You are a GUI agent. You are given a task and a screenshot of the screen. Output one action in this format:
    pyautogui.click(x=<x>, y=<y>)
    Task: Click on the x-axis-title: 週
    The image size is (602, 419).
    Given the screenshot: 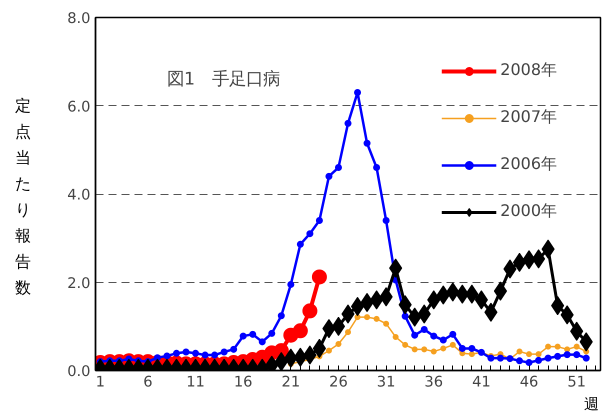 What is the action you would take?
    pyautogui.click(x=591, y=404)
    